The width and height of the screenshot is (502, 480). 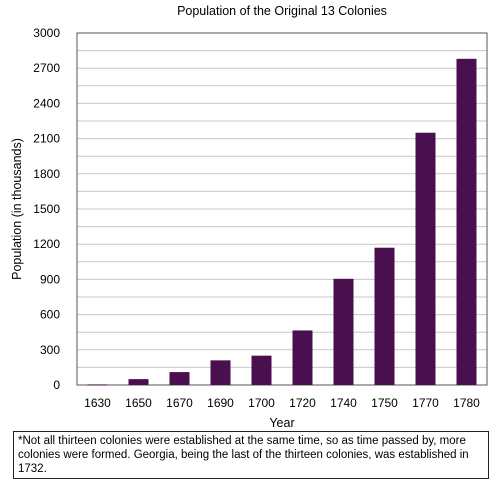 I want to click on x-tick-label: 1630, so click(x=97, y=403).